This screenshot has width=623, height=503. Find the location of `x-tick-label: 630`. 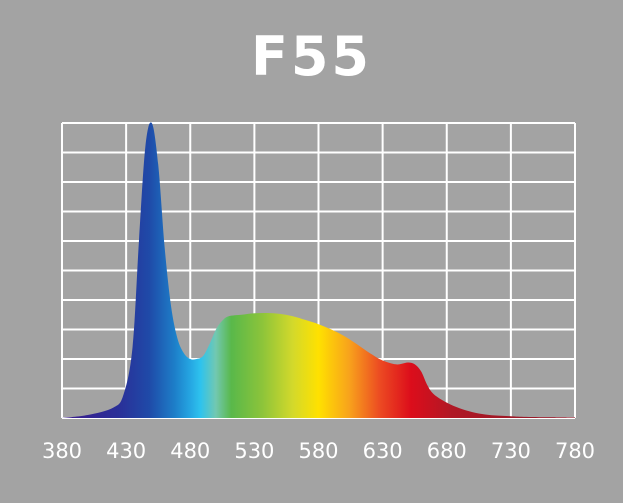

x-tick-label: 630 is located at coordinates (383, 451).